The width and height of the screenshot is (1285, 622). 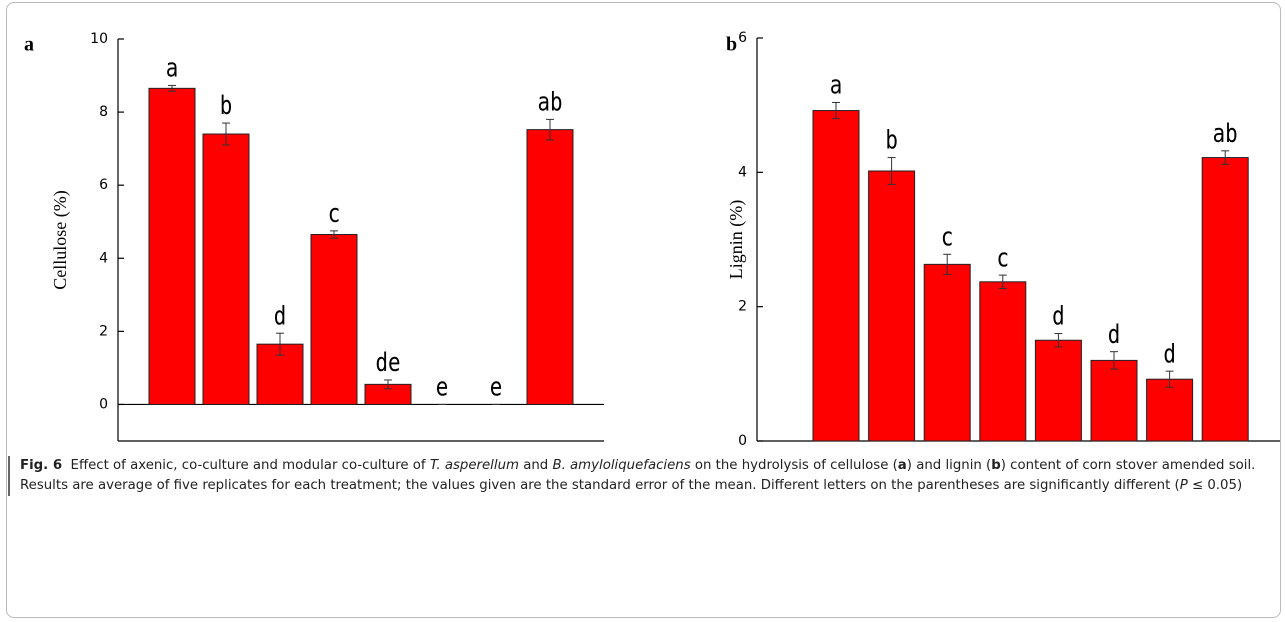 I want to click on caption-text: on the hydrolysis of cellulose (, so click(x=794, y=465).